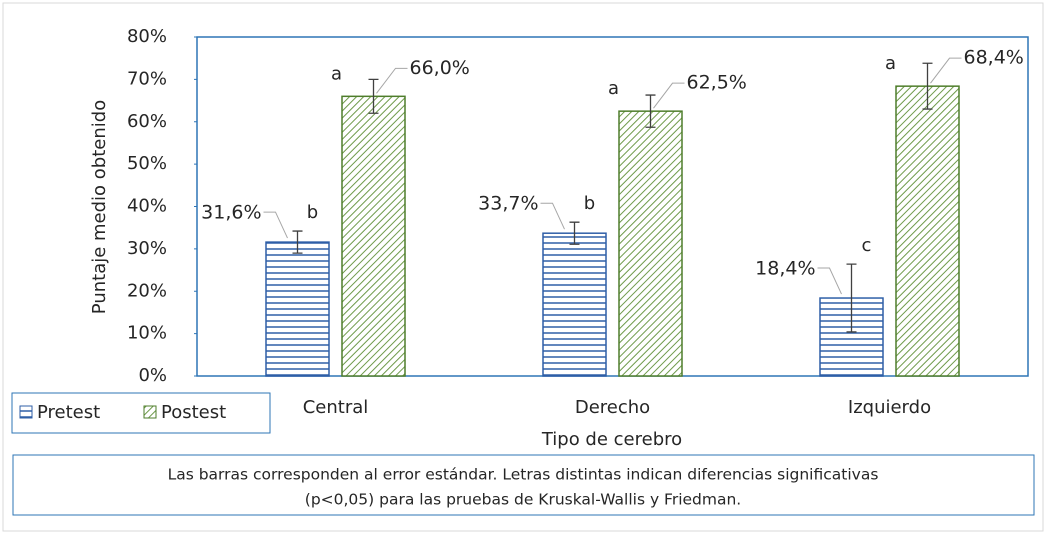 Image resolution: width=1050 pixels, height=535 pixels. I want to click on value-label: 68,4%, so click(994, 58).